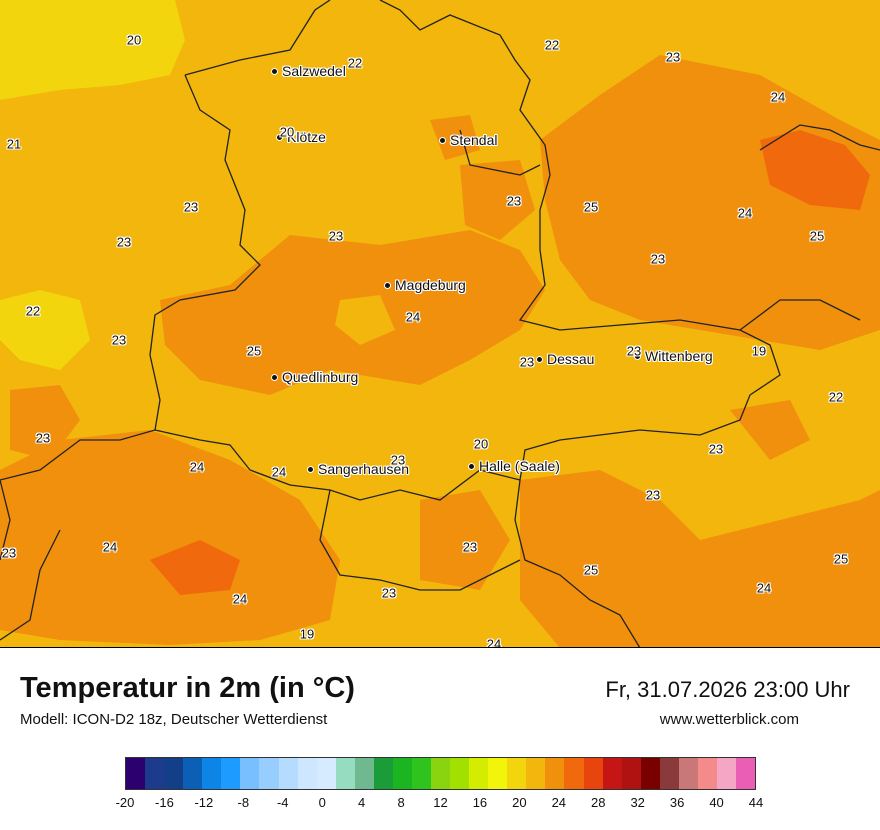  I want to click on city-label: Magdeburg, so click(430, 285).